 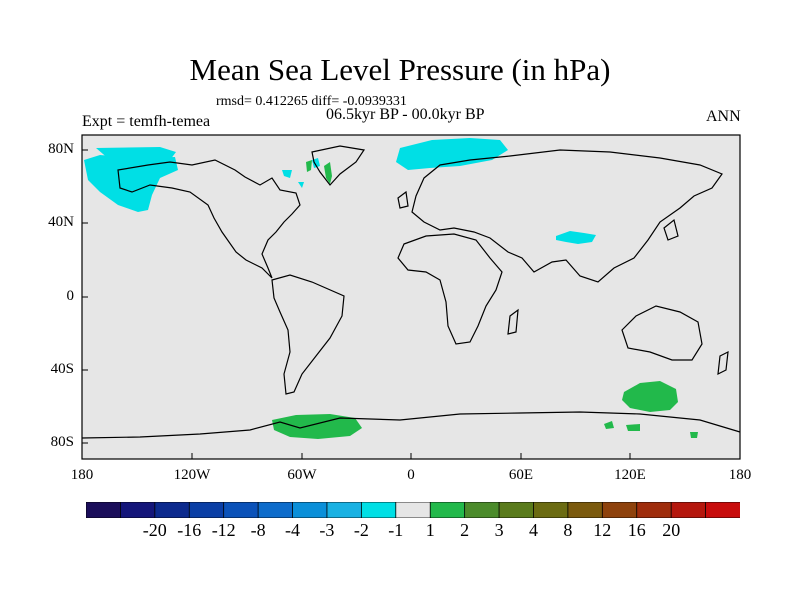 I want to click on colorbar-label: 16, so click(x=636, y=530).